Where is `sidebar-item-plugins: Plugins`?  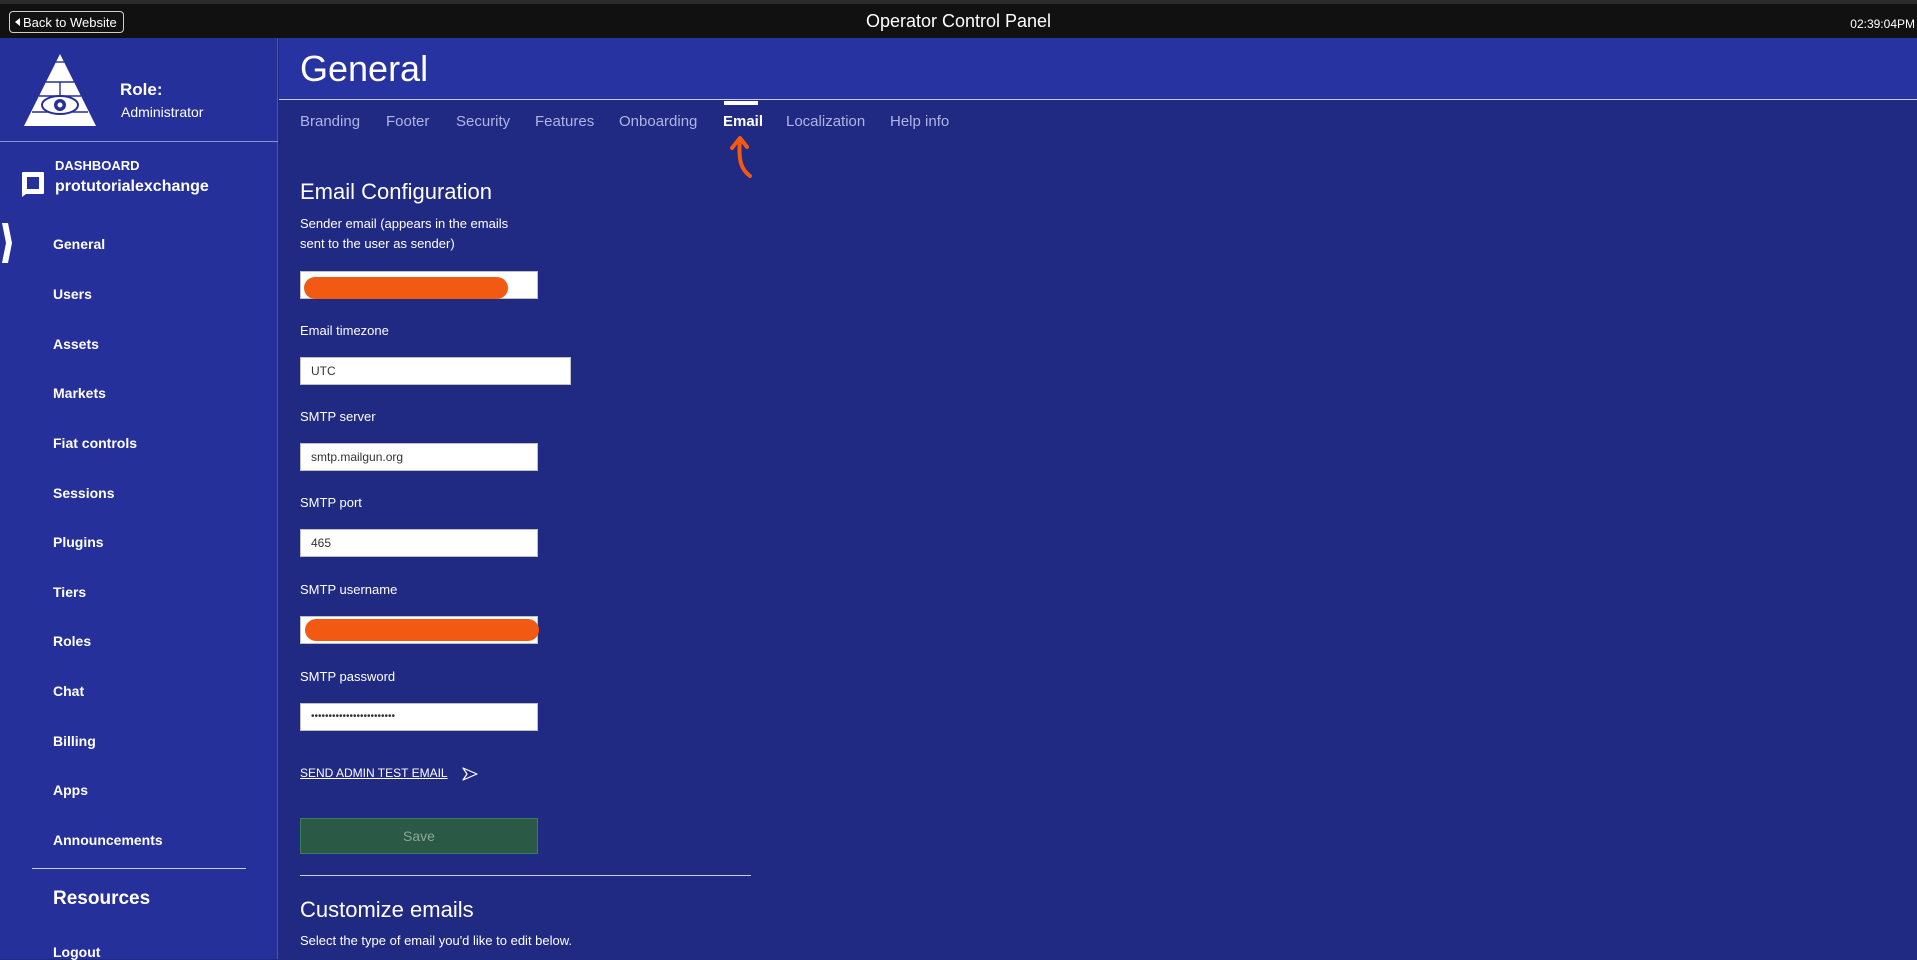
sidebar-item-plugins: Plugins is located at coordinates (78, 542).